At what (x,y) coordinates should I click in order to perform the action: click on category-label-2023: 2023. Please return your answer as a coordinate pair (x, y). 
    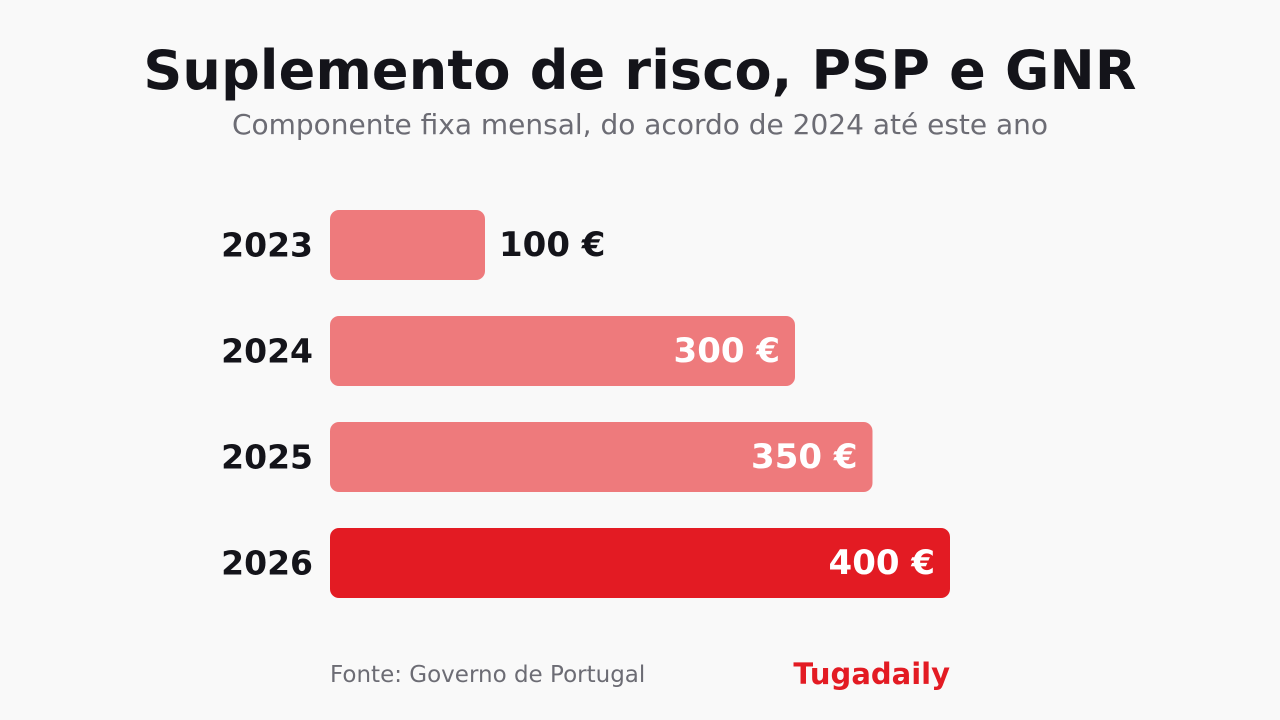
    Looking at the image, I should click on (267, 245).